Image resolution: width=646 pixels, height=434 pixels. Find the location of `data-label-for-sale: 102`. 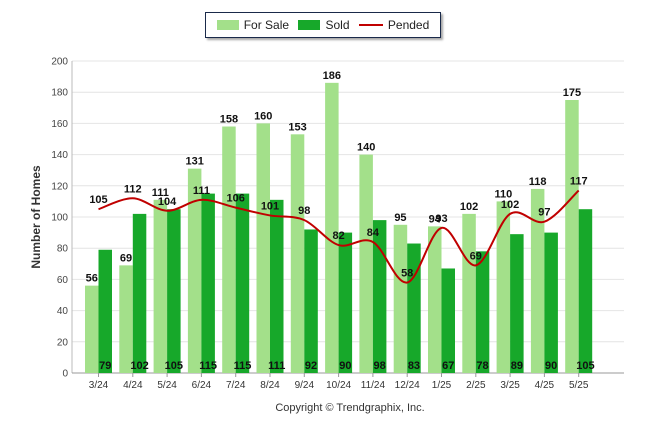

data-label-for-sale: 102 is located at coordinates (469, 207).